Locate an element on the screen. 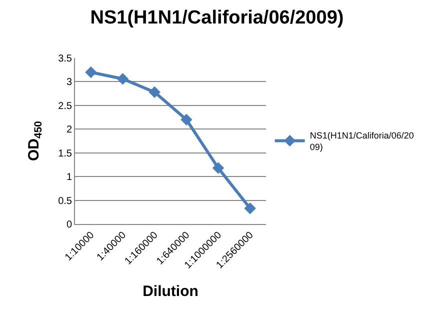 The image size is (434, 332). y-tick-label: 2.5 is located at coordinates (65, 106).